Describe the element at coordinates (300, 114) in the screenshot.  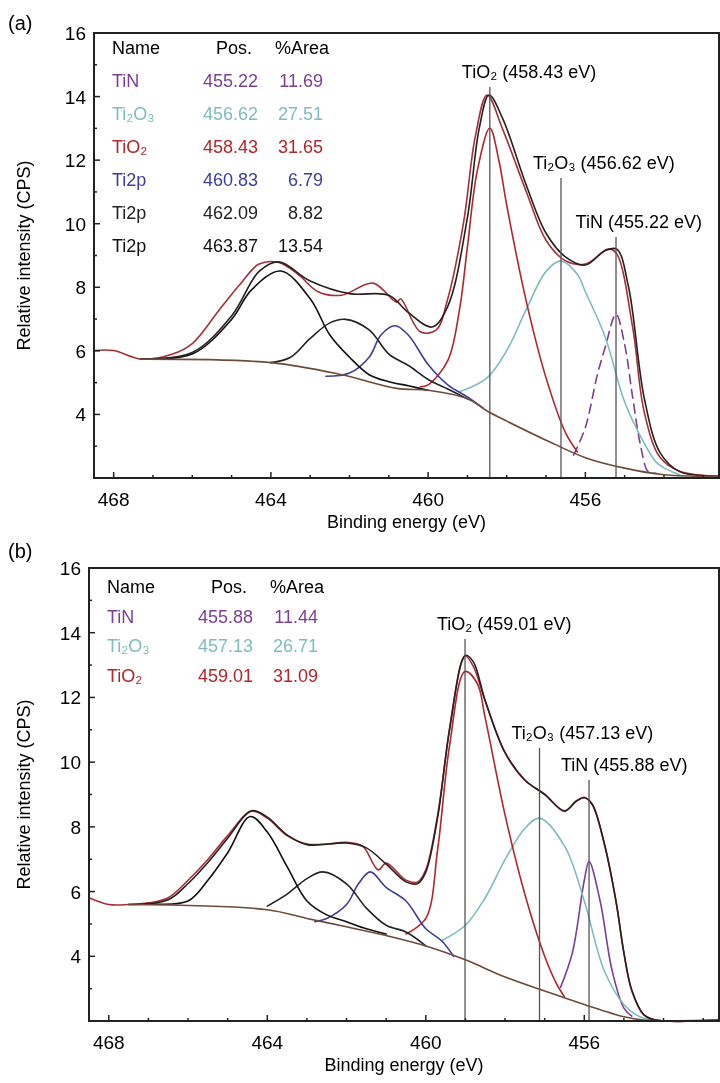
I see `annotation: 27.51` at that location.